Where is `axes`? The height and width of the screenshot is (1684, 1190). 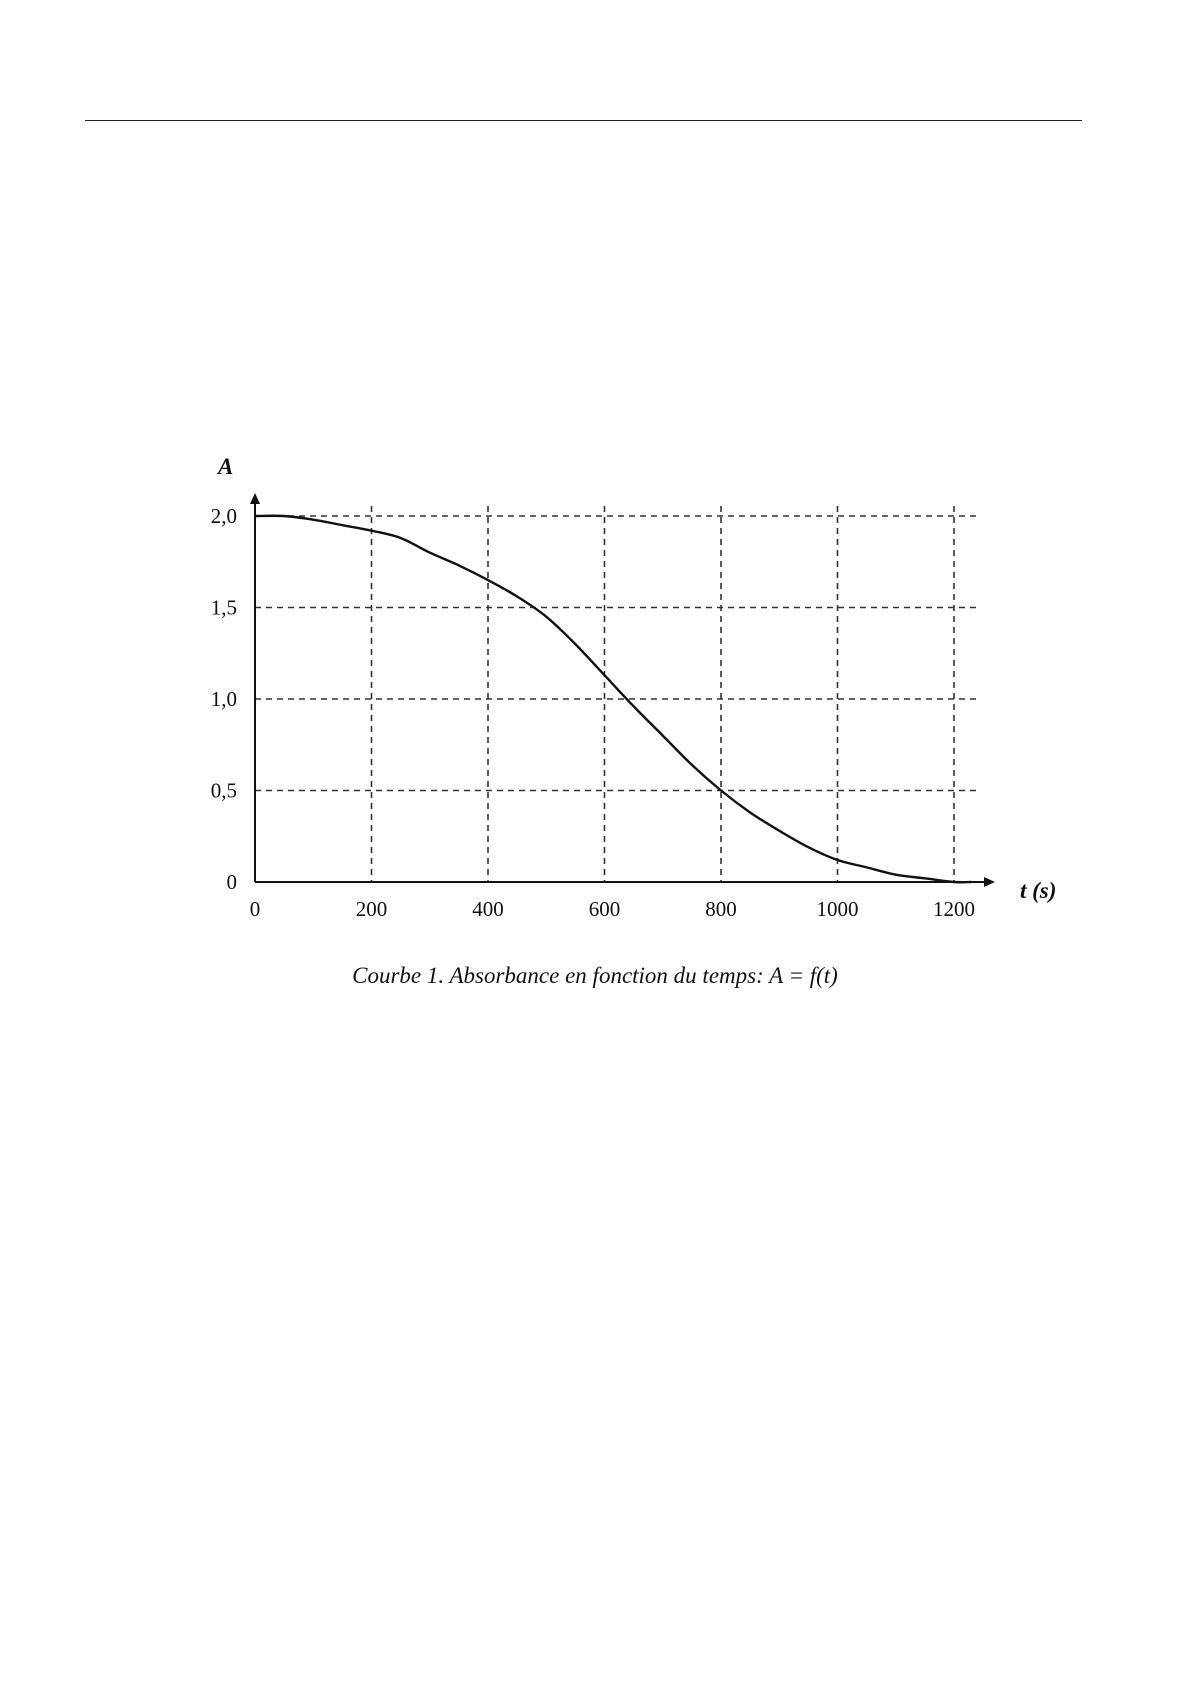
axes is located at coordinates (622, 690).